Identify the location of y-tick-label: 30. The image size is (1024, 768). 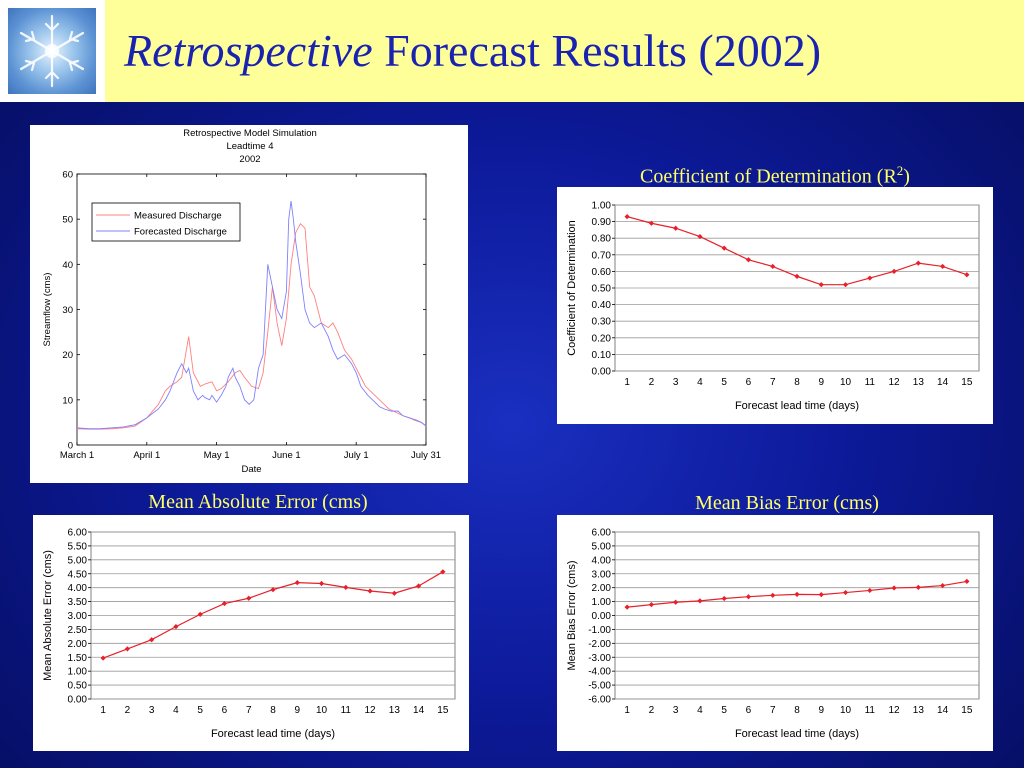
(67, 310).